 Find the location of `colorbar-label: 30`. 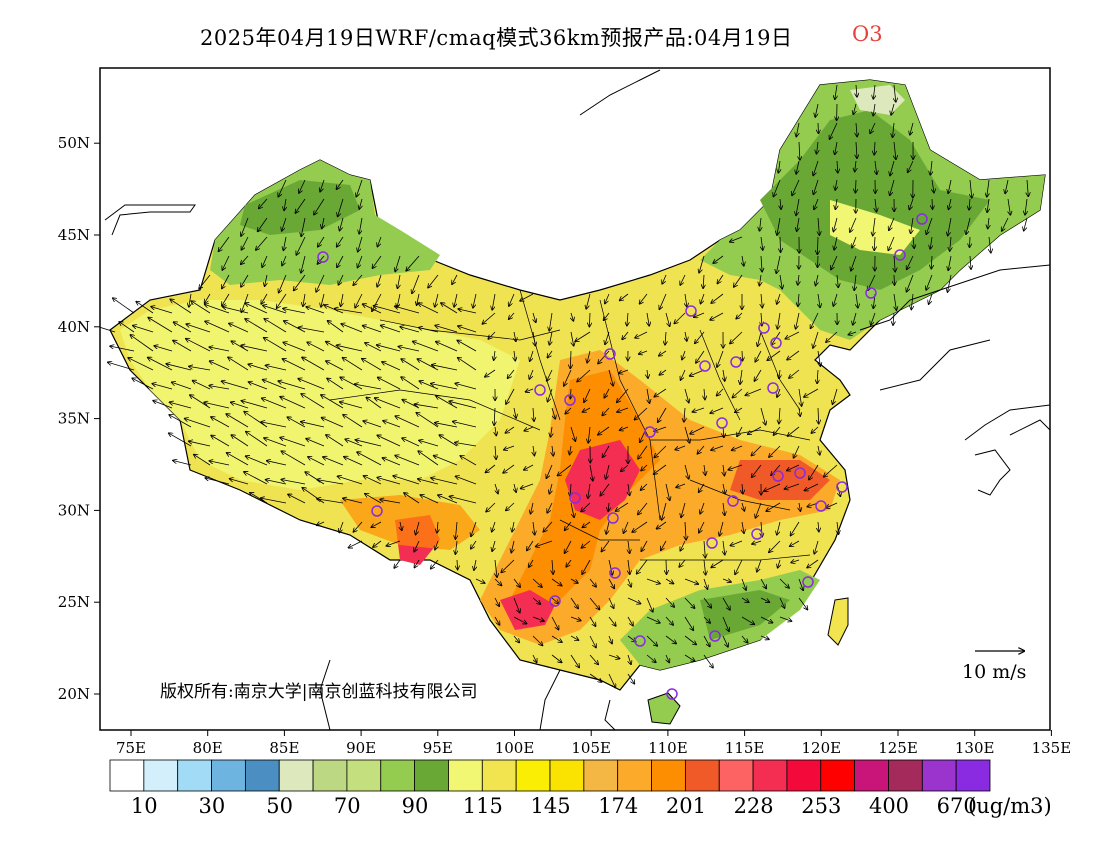

colorbar-label: 30 is located at coordinates (212, 806).